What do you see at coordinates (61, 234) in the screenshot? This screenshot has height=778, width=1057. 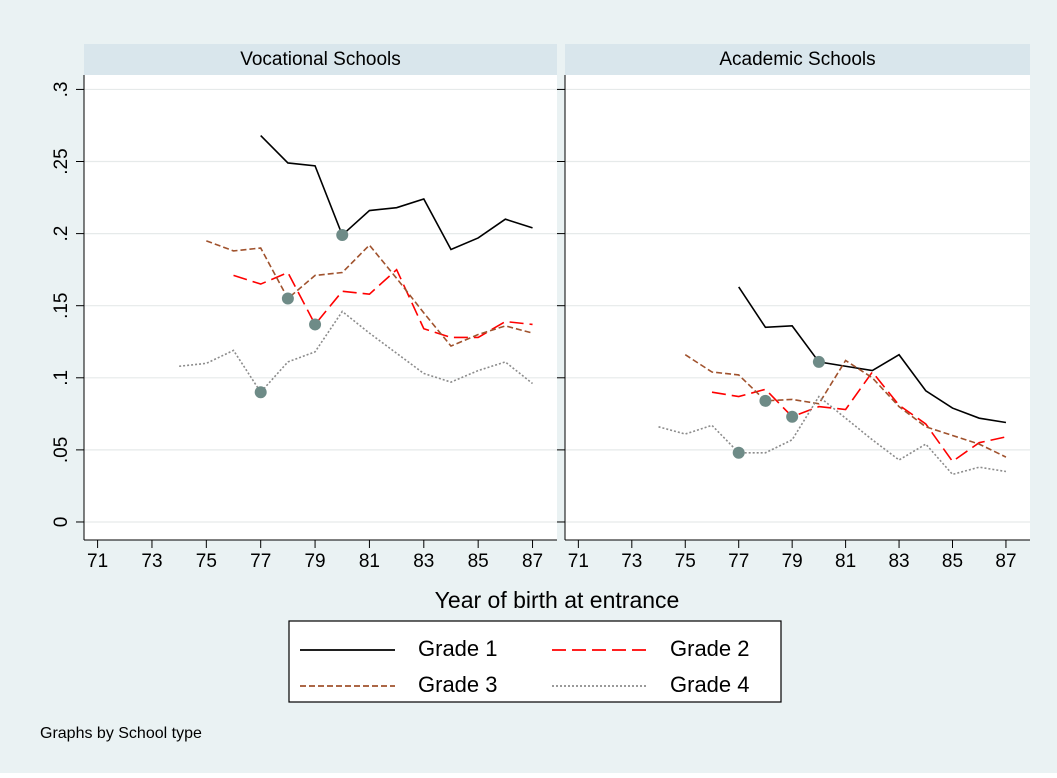 I see `y-tick-label: .2` at bounding box center [61, 234].